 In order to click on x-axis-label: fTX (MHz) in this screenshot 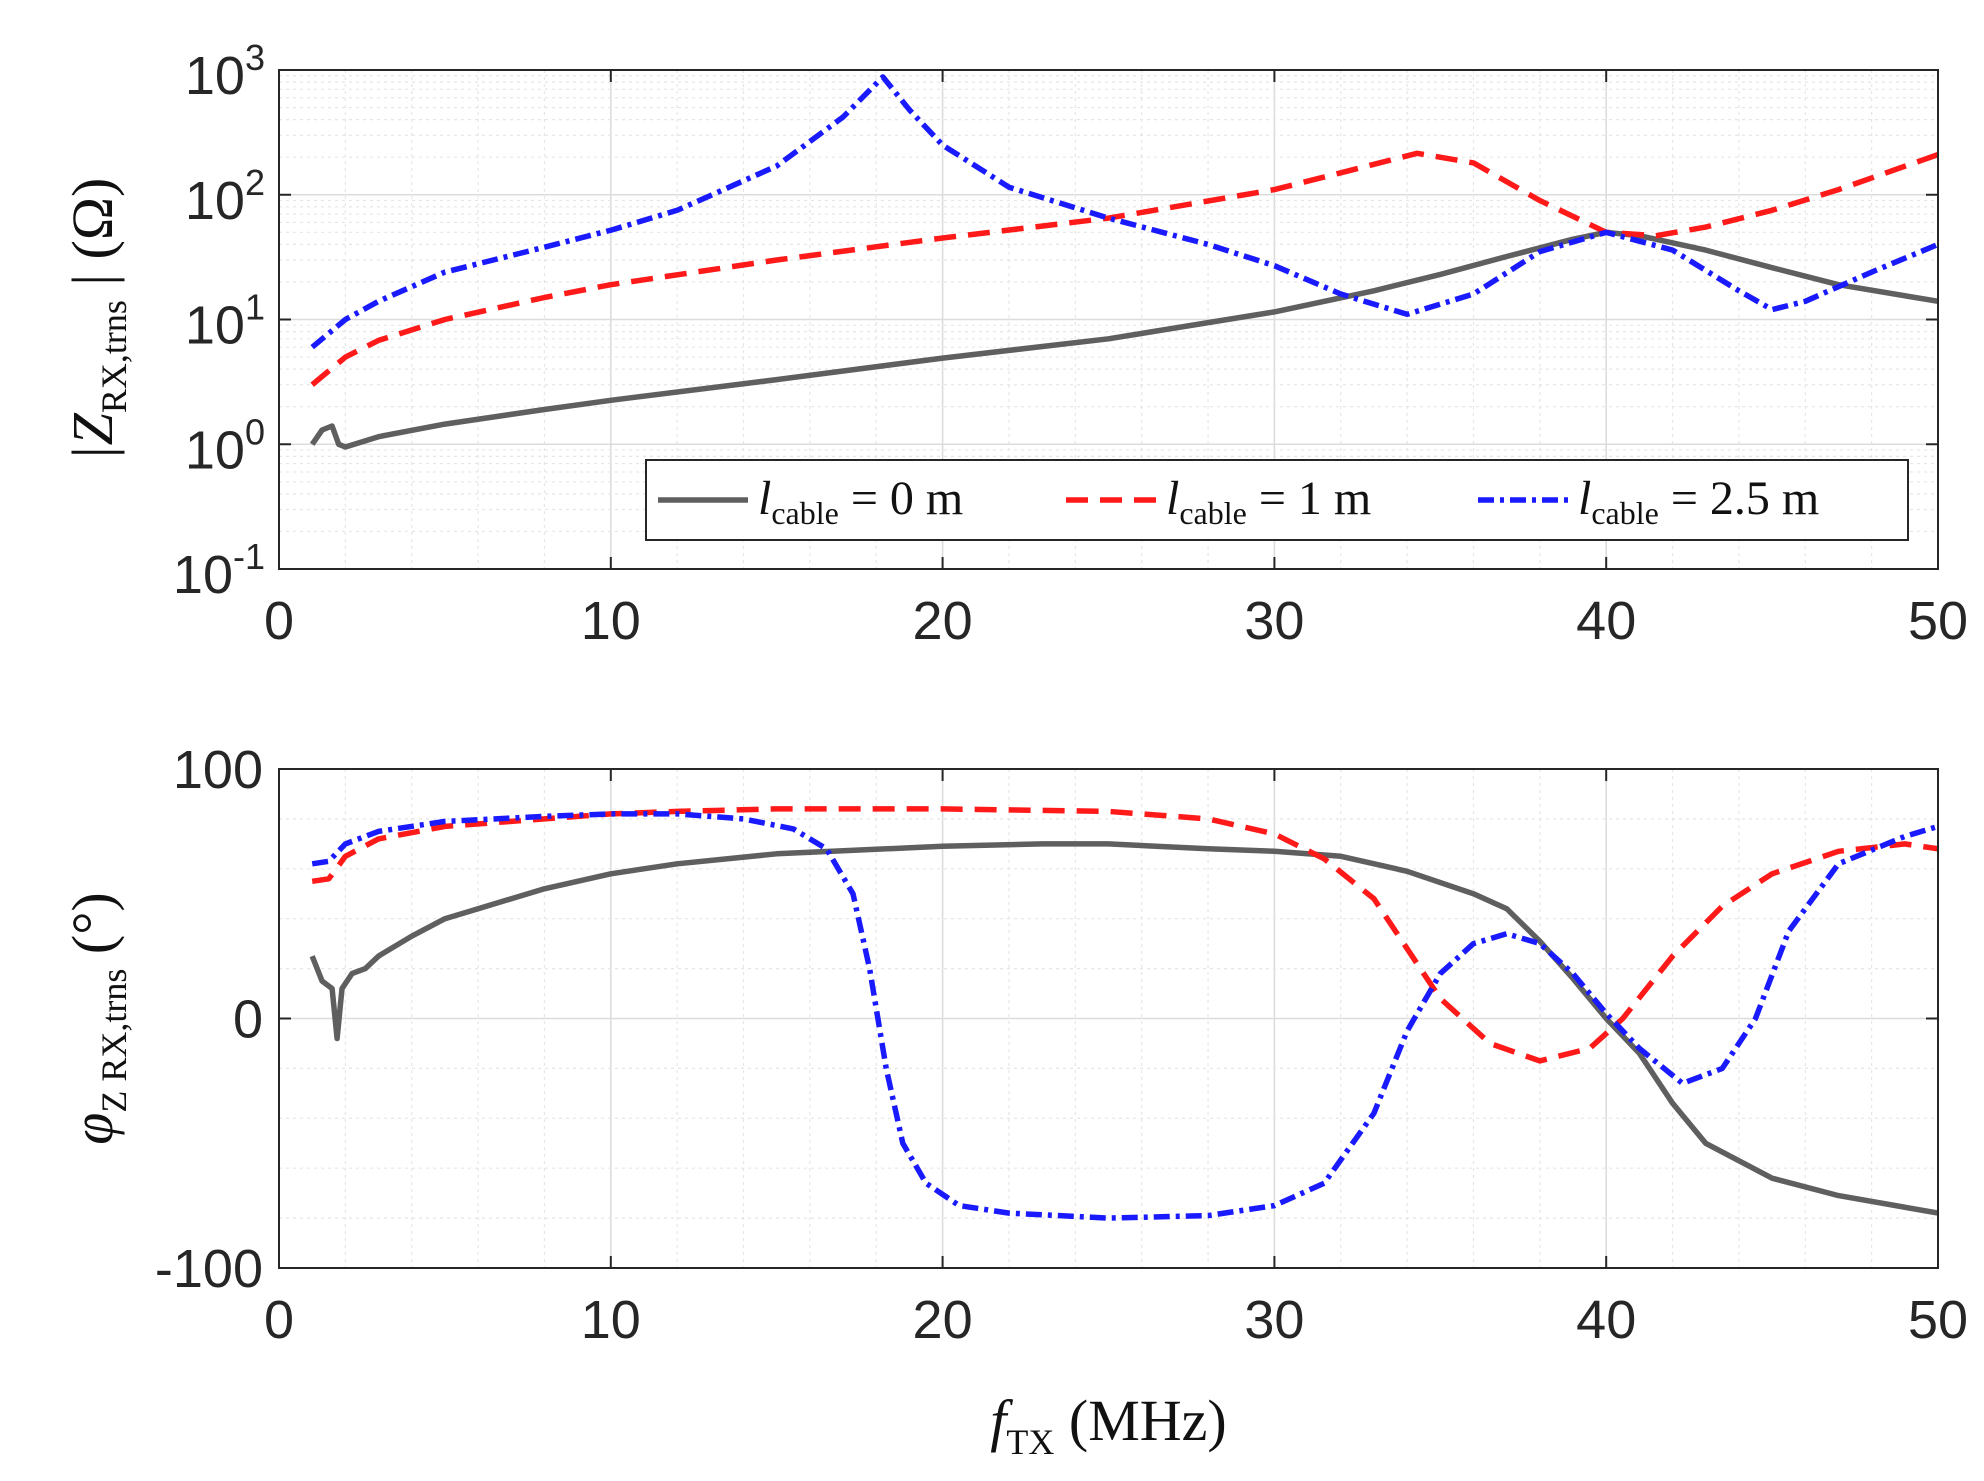, I will do `click(1108, 1425)`.